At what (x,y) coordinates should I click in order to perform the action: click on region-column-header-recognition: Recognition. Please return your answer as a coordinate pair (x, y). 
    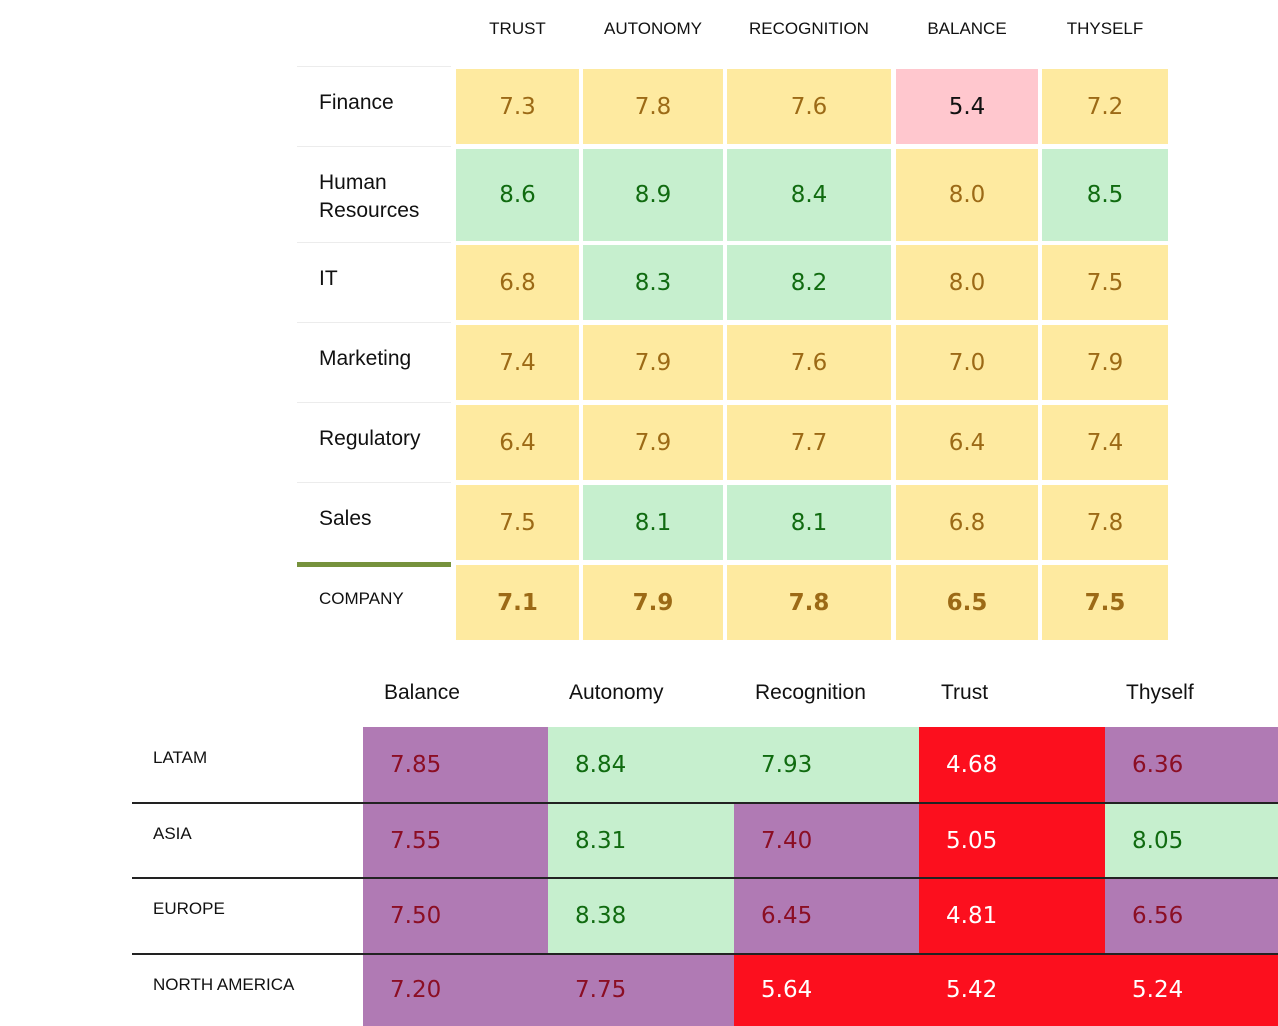
    Looking at the image, I should click on (810, 692).